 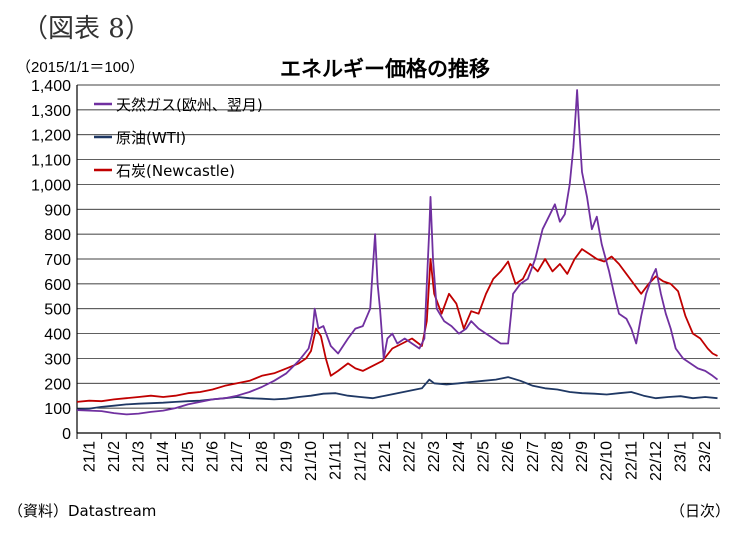 I want to click on y-tick-label: 800, so click(x=57, y=235).